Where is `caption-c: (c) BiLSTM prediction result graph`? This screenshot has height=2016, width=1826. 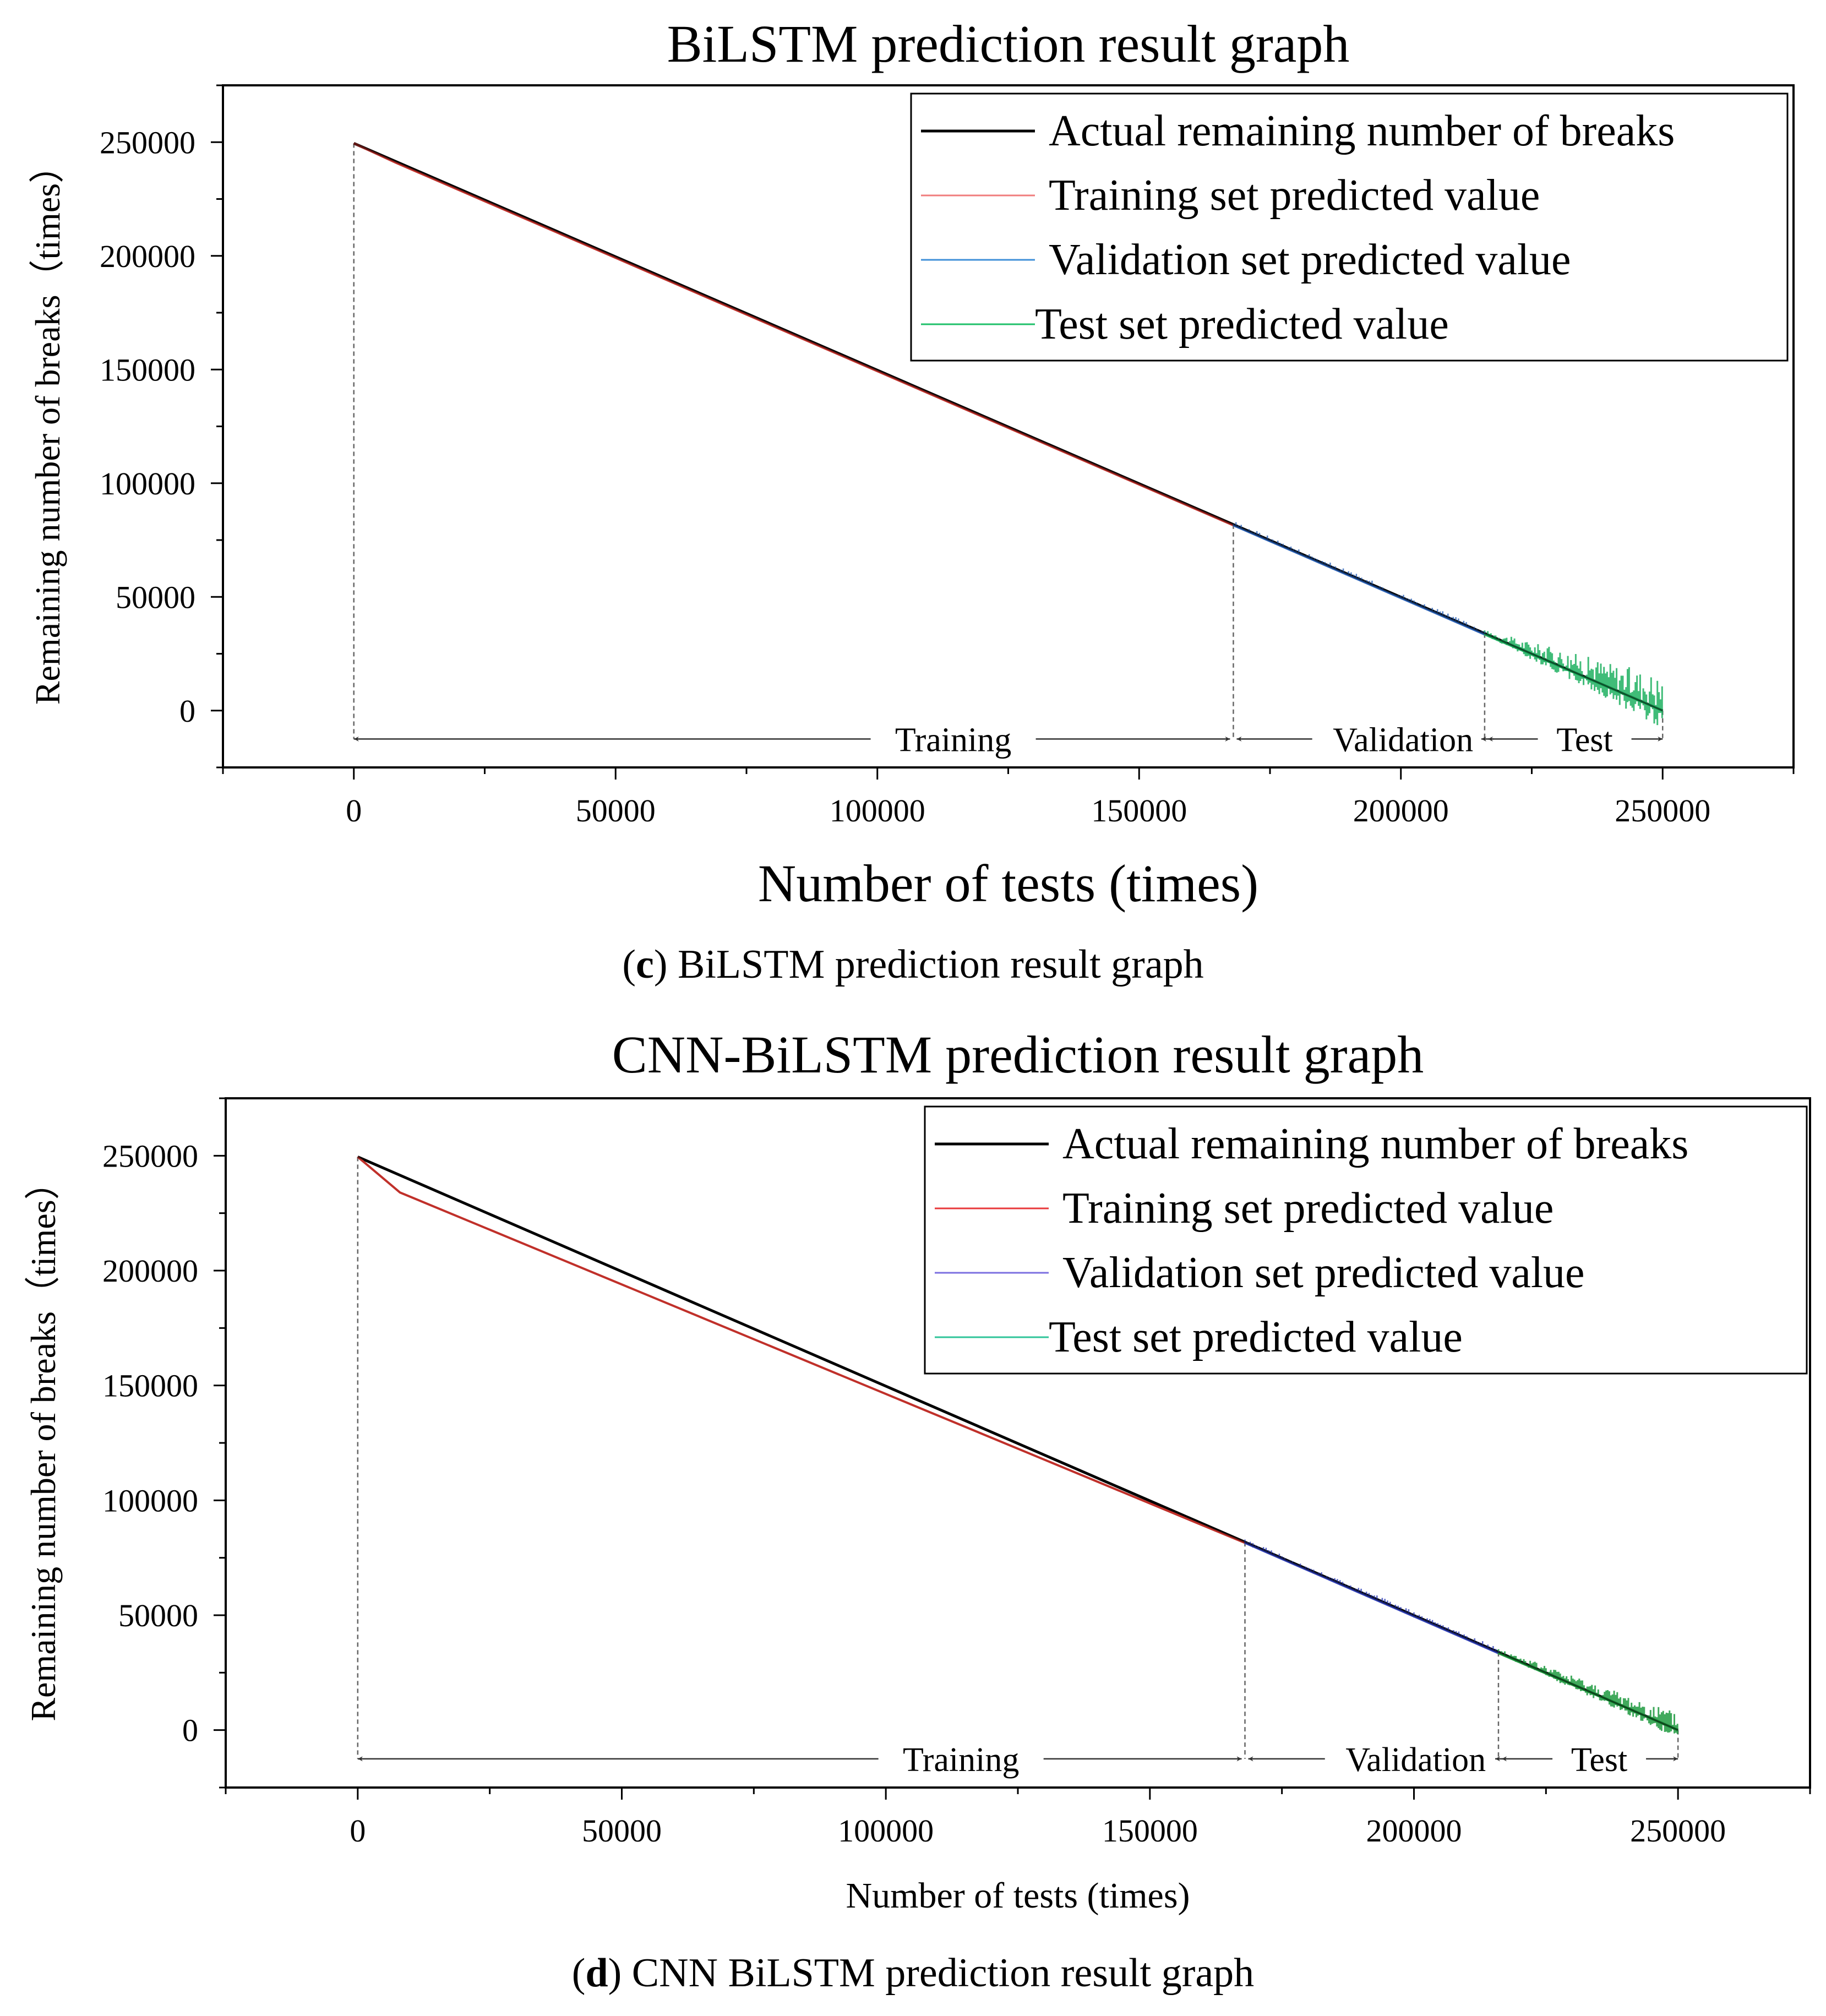 caption-c: (c) BiLSTM prediction result graph is located at coordinates (913, 964).